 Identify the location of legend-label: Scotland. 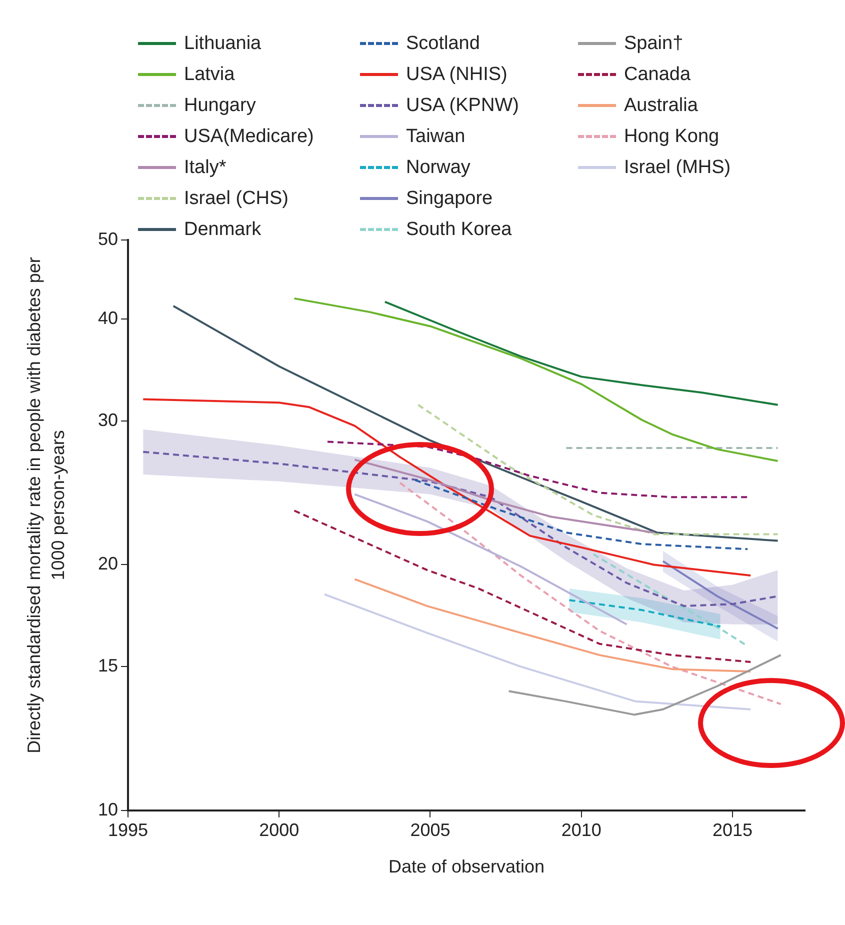
(443, 43).